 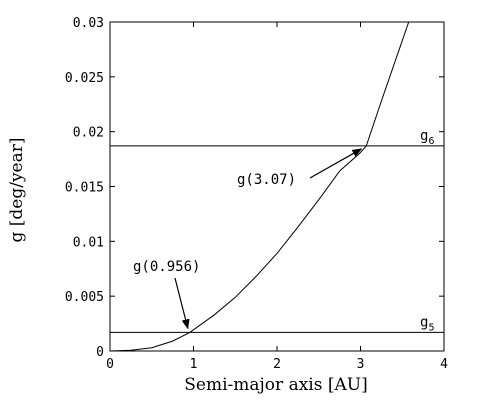 I want to click on hline-label-g6: g6, so click(x=427, y=137).